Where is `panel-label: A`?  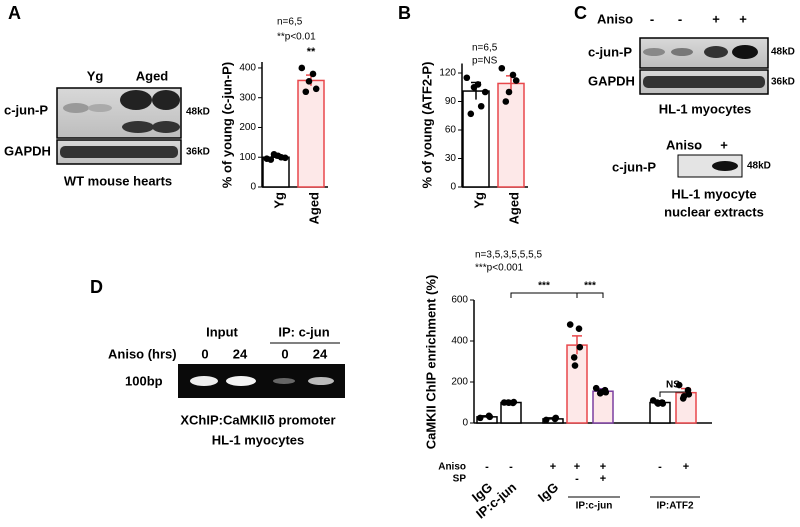 panel-label: A is located at coordinates (14, 13).